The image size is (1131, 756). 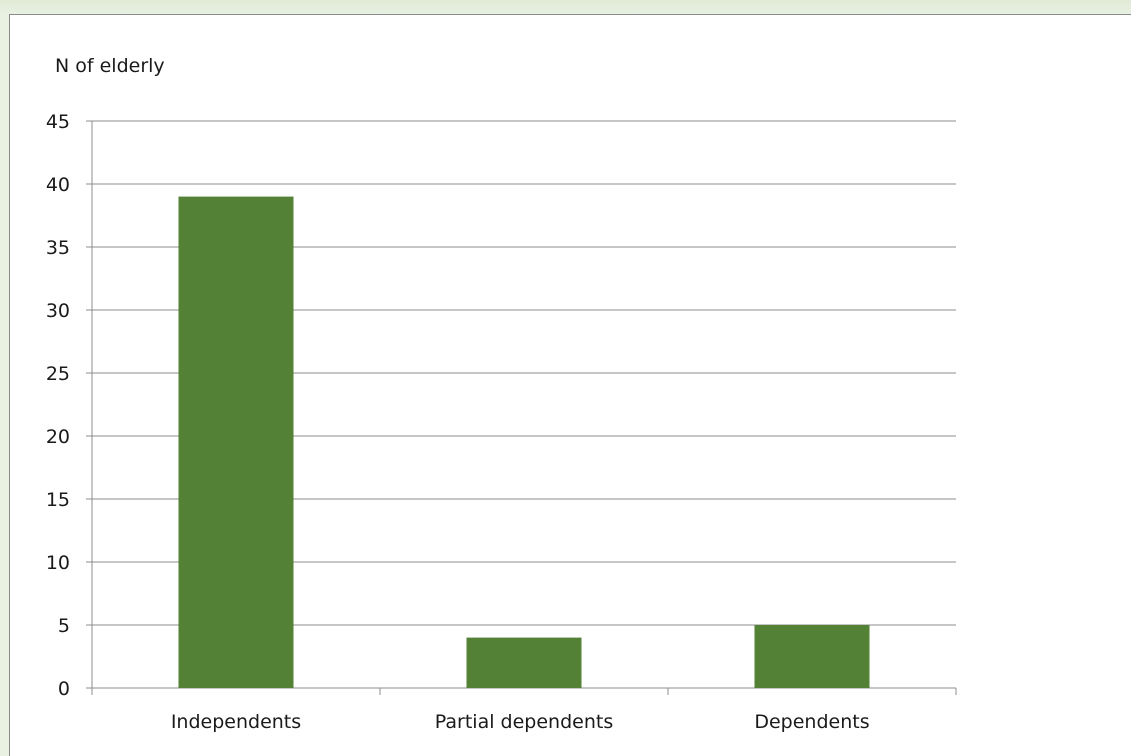 I want to click on x-tick-labels: Independents Partial dependents Dependents, so click(x=520, y=722).